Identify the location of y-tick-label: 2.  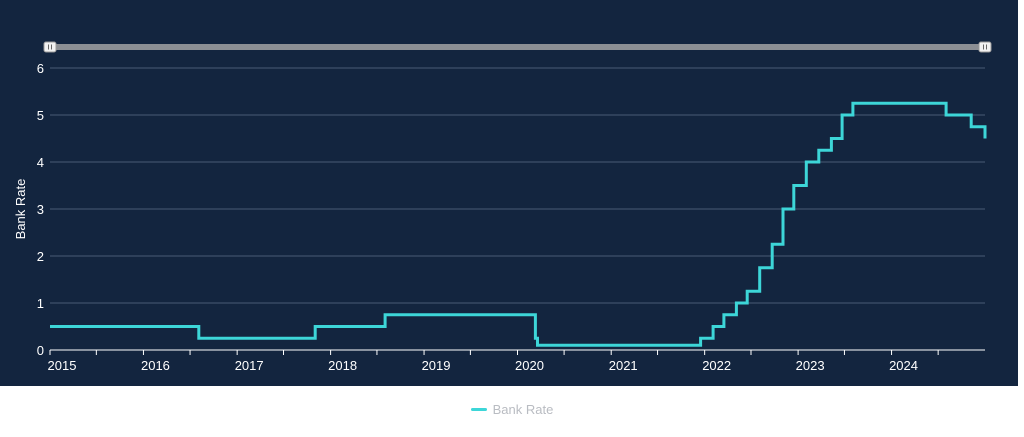
(40, 256).